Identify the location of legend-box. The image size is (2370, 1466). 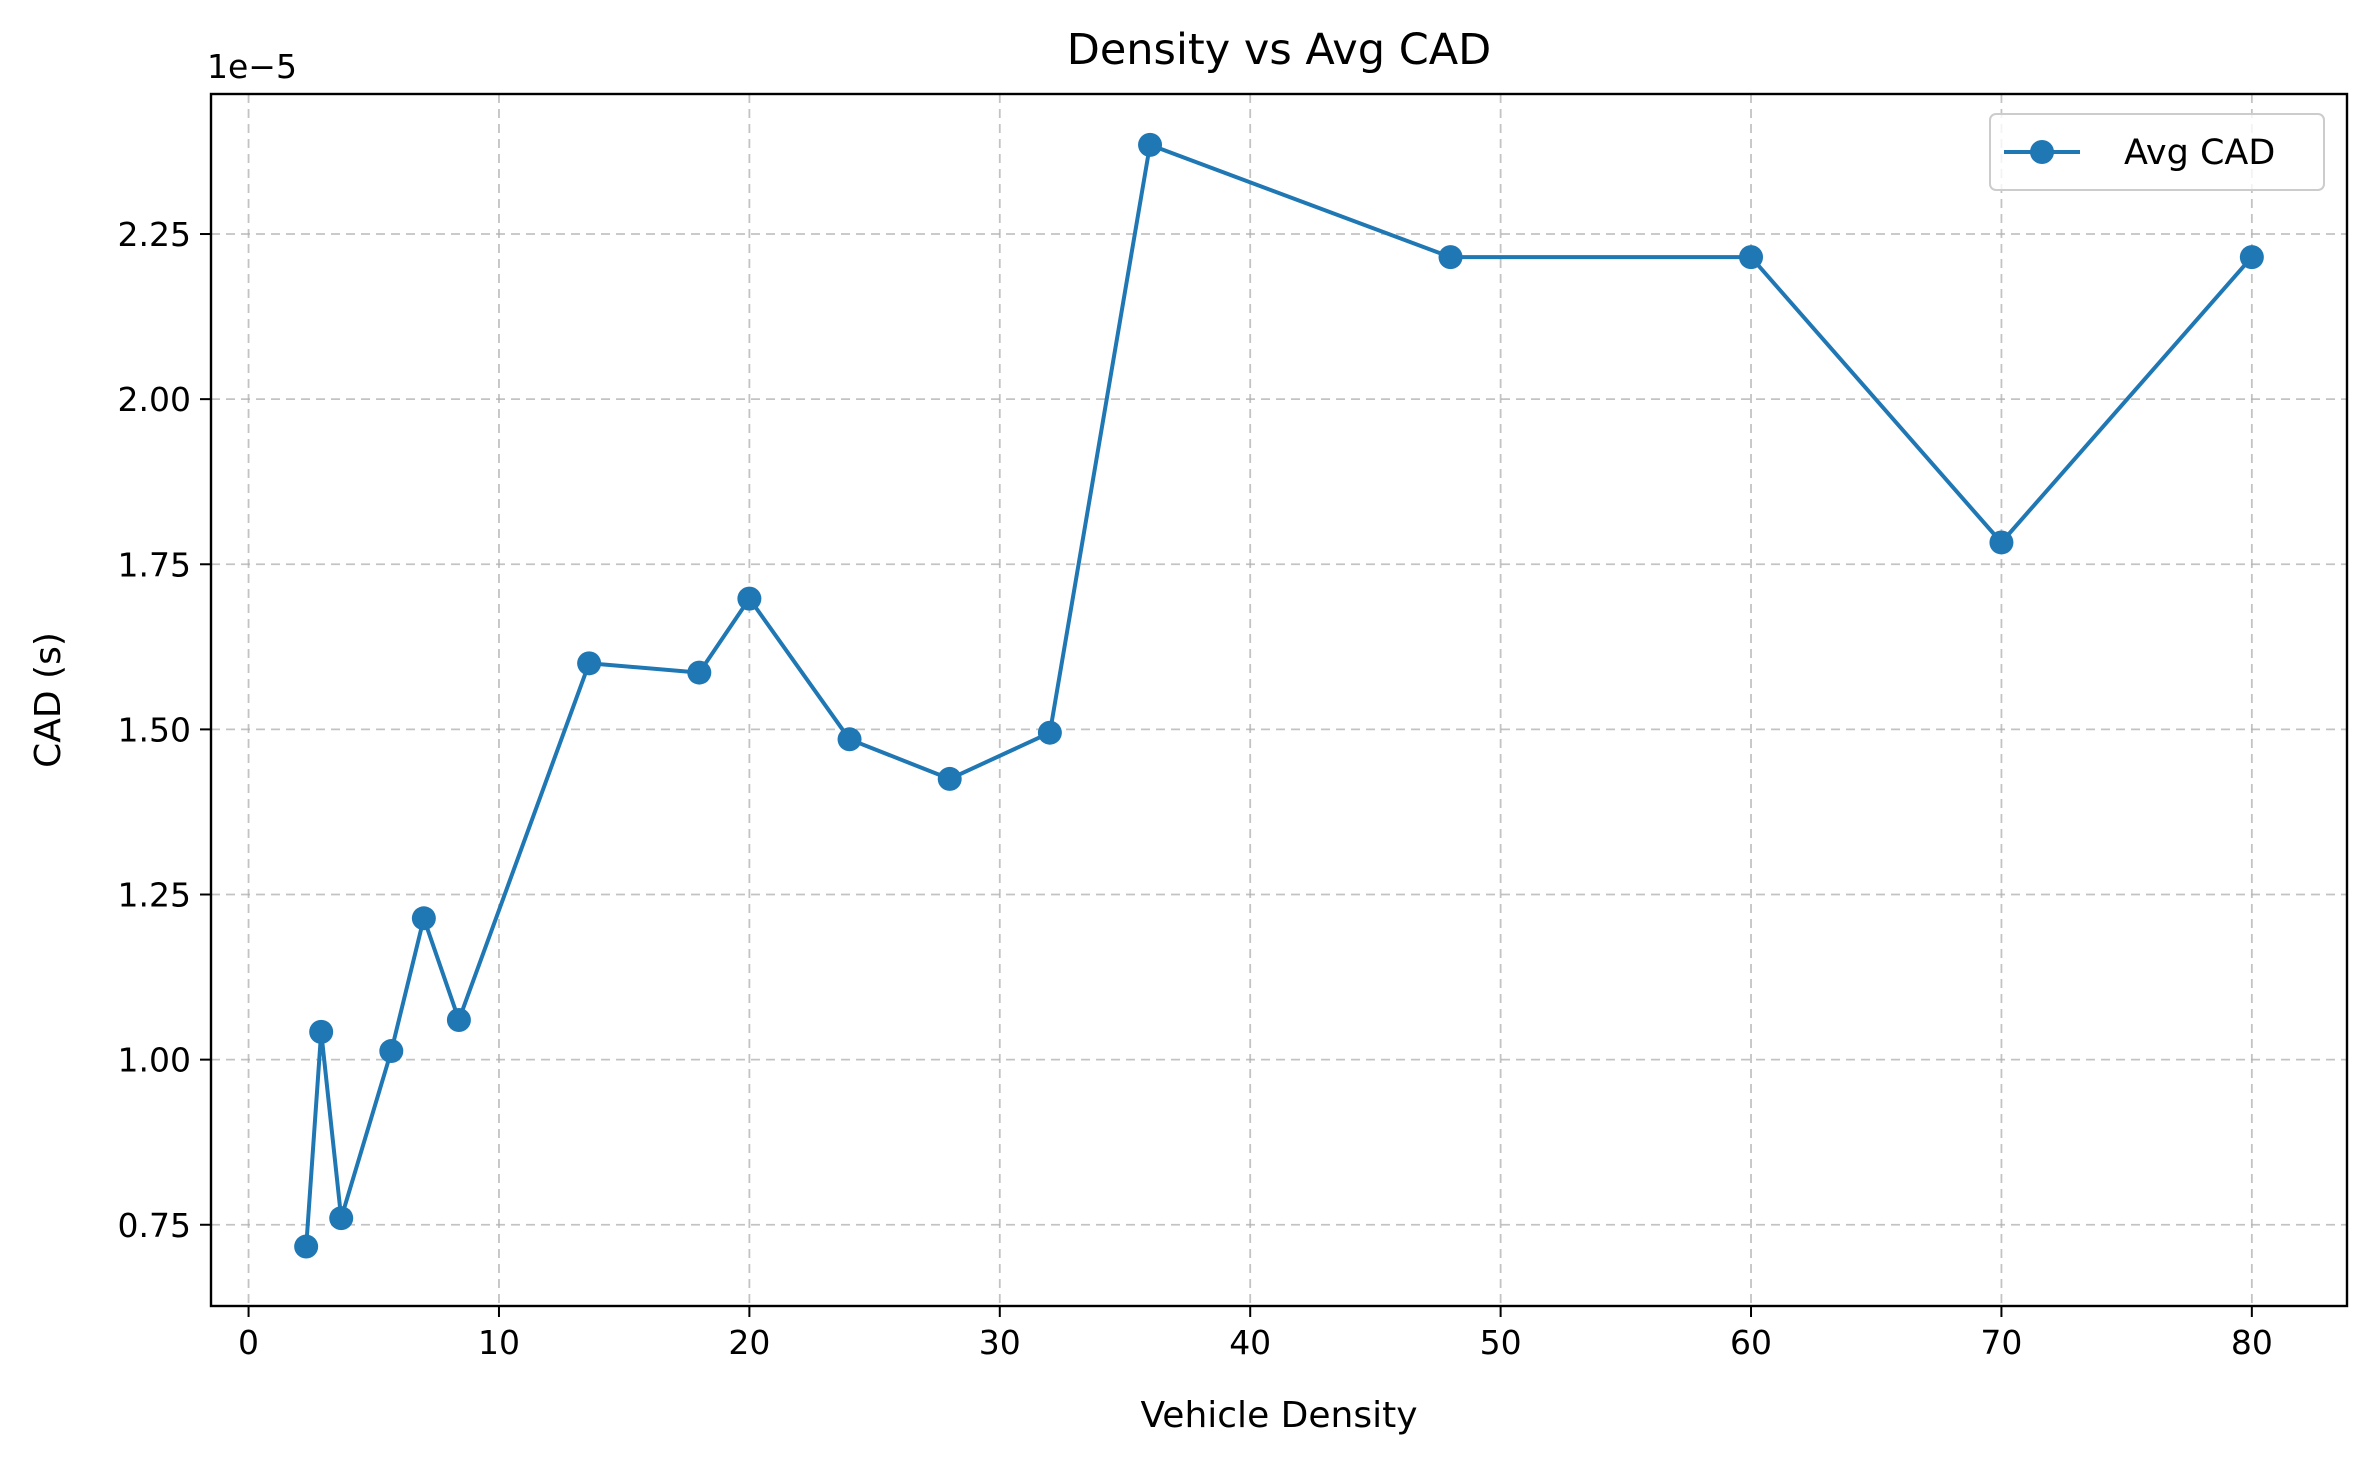
(2157, 152).